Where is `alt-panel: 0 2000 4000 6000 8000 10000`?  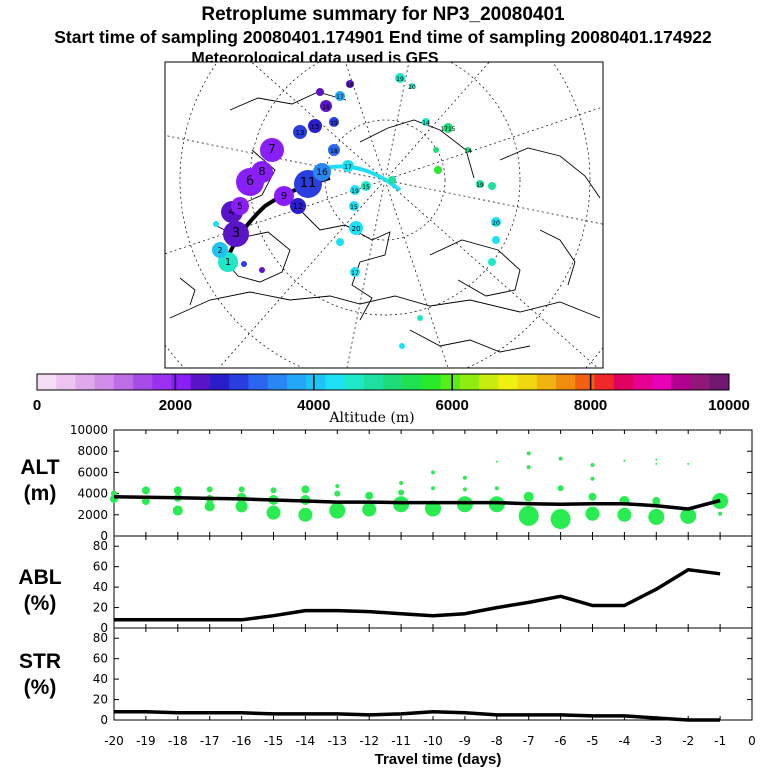
alt-panel: 0 2000 4000 6000 8000 10000 is located at coordinates (411, 483).